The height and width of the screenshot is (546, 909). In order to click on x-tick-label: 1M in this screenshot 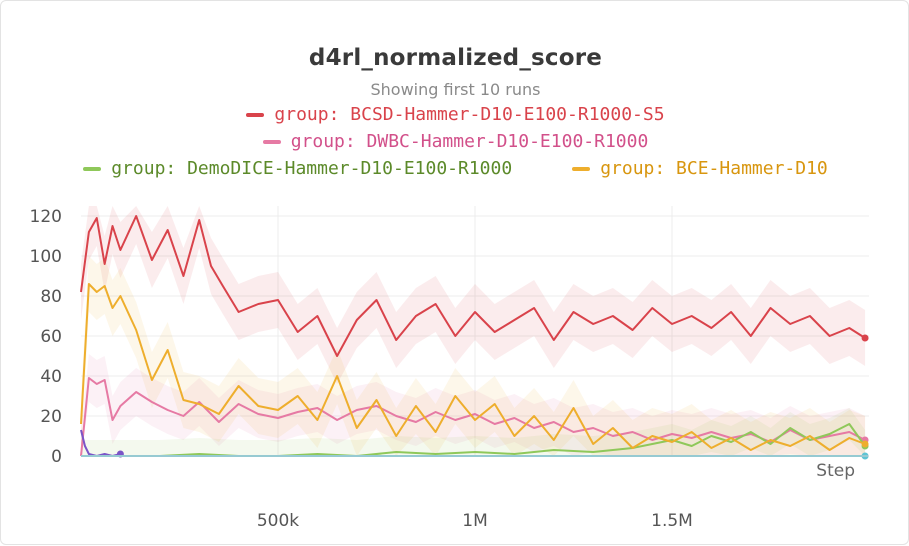, I will do `click(474, 521)`.